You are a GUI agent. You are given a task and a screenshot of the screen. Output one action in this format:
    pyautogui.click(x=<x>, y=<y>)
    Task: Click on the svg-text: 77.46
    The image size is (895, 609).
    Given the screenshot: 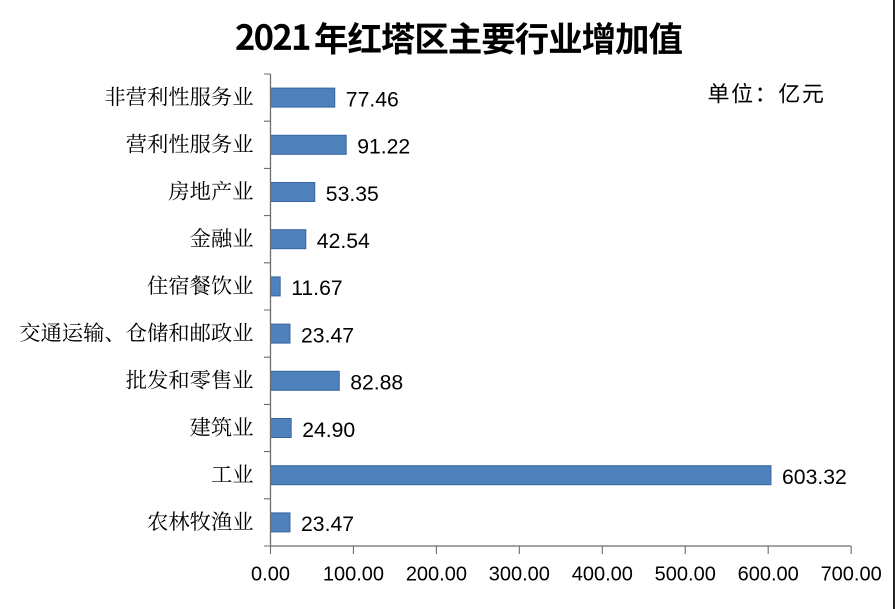 What is the action you would take?
    pyautogui.click(x=372, y=99)
    